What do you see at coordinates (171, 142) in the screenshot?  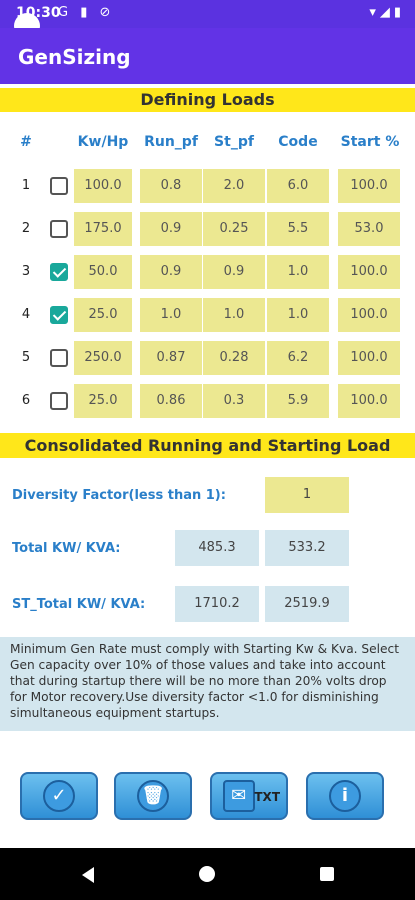 I see `header-run-pf: Run_pf` at bounding box center [171, 142].